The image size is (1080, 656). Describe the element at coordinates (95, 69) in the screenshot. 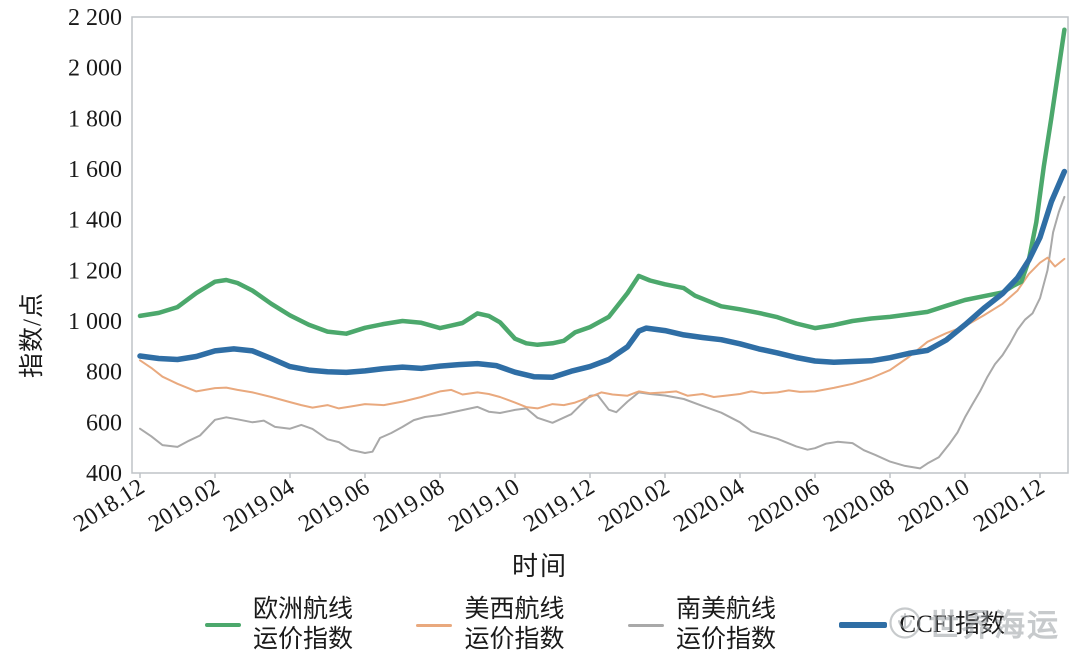

I see `y-tick-label: 2 000` at that location.